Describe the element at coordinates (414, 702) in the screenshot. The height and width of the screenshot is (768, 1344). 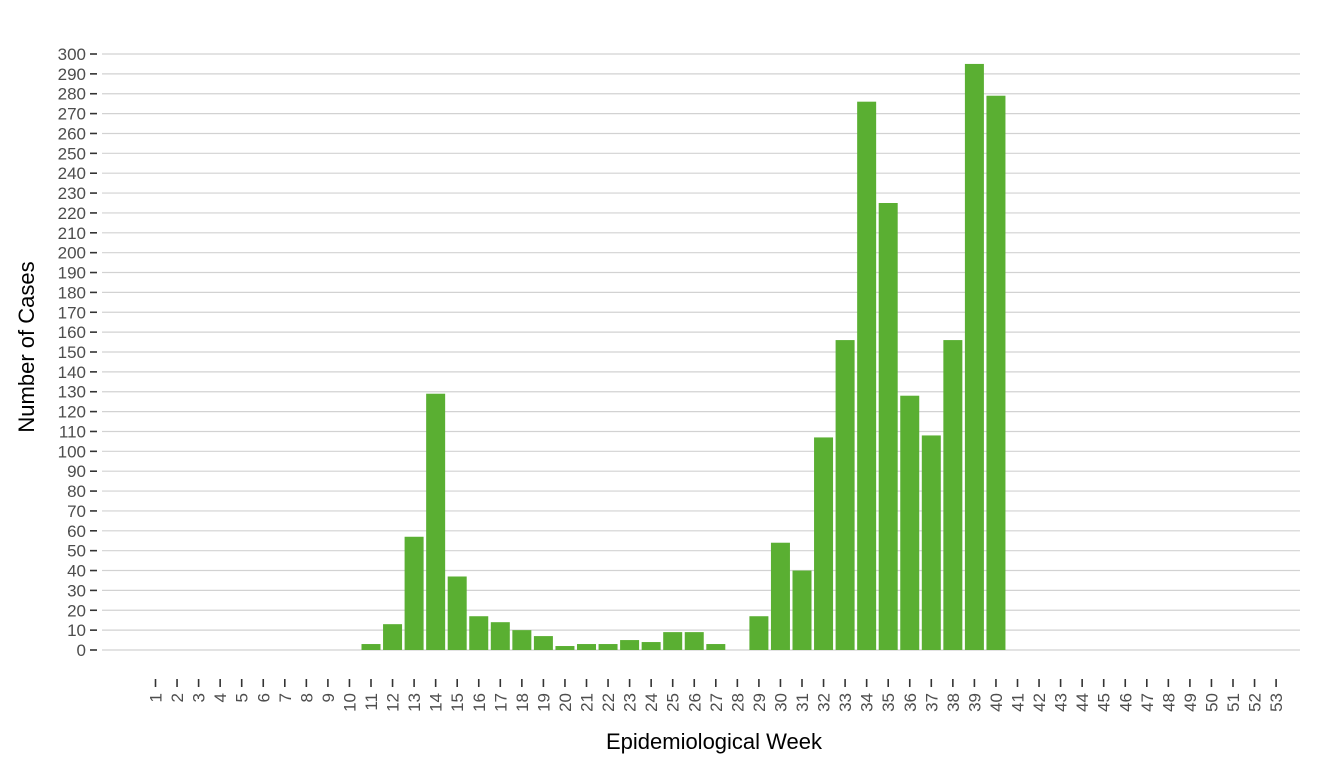
I see `x-tick-label: 13` at that location.